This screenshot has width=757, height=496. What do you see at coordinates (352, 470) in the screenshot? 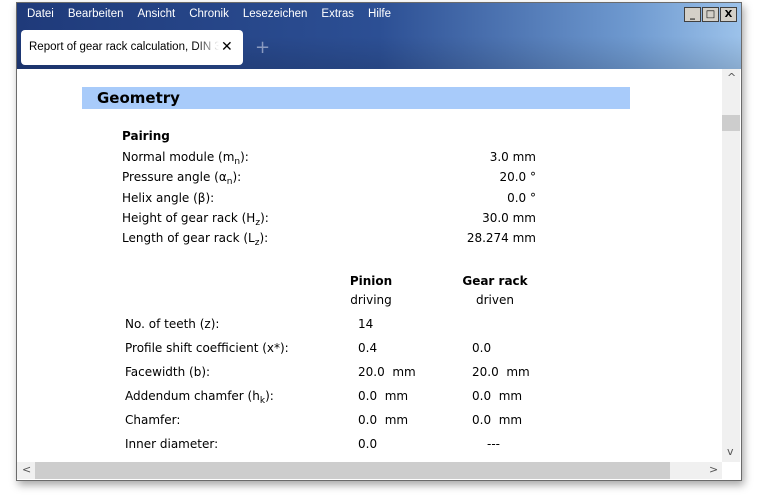
I see `horizontal-scroll-thumb` at bounding box center [352, 470].